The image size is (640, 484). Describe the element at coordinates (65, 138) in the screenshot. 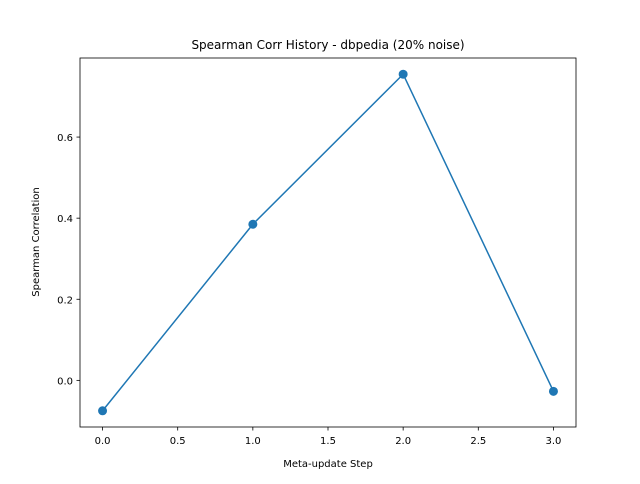

I see `y-tick-label: 0.6` at that location.